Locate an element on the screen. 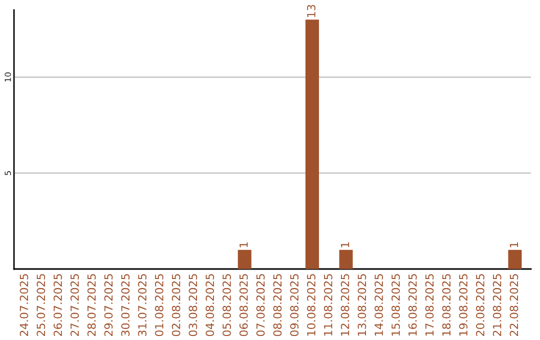 The height and width of the screenshot is (340, 540). y-tick-label: 5 is located at coordinates (7, 173).